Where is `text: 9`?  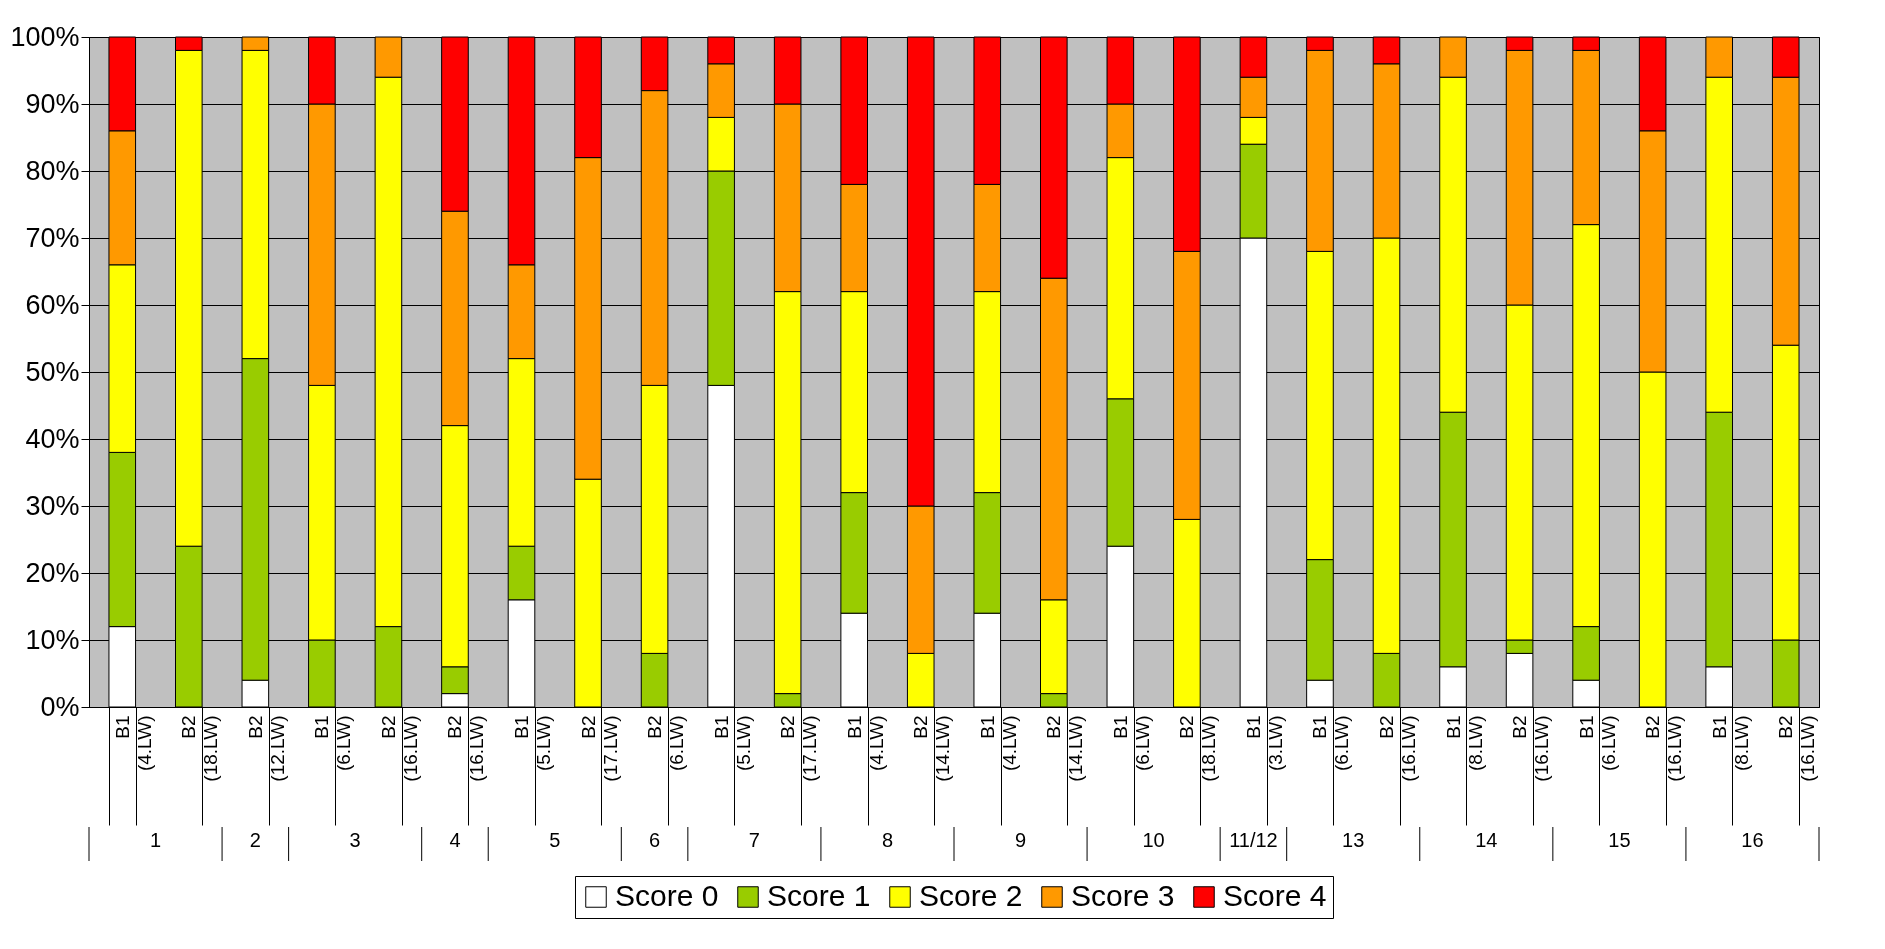 text: 9 is located at coordinates (1020, 840).